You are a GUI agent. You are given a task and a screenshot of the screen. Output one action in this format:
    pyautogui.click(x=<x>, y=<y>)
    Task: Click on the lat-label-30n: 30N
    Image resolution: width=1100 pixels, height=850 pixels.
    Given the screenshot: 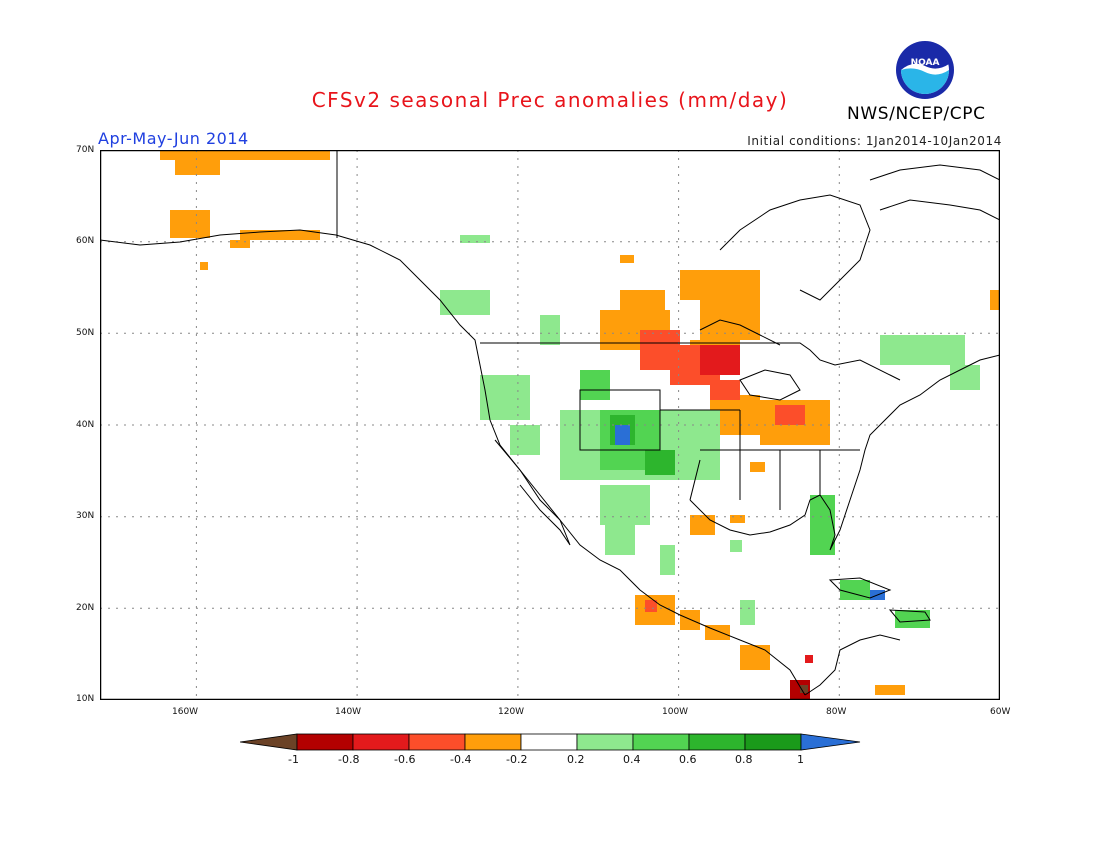 What is the action you would take?
    pyautogui.click(x=85, y=516)
    